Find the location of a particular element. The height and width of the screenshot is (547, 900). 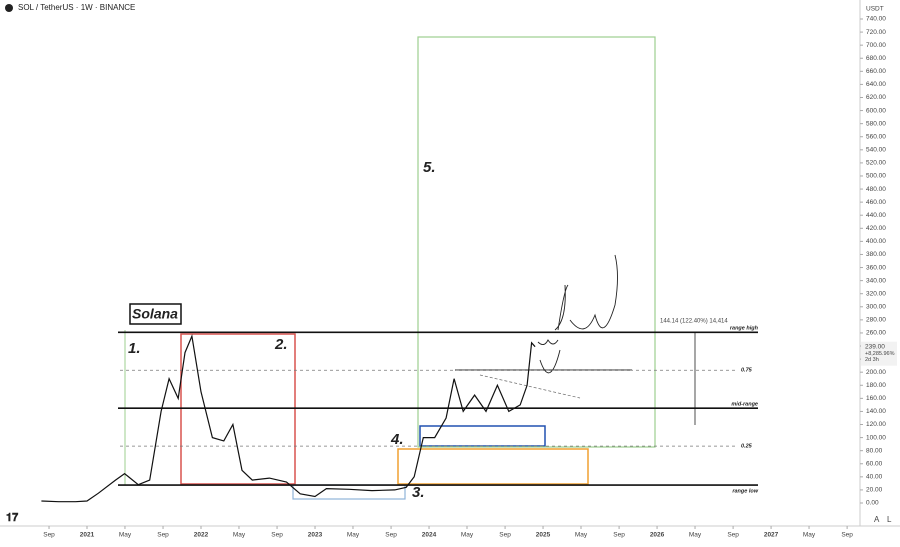

box-red is located at coordinates (238, 409).